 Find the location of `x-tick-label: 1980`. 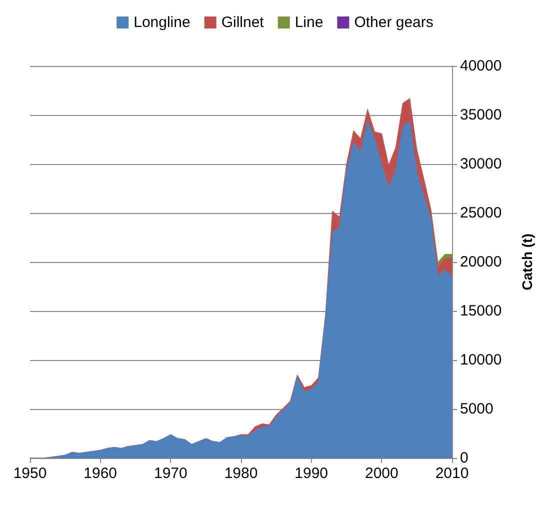

x-tick-label: 1980 is located at coordinates (241, 473).